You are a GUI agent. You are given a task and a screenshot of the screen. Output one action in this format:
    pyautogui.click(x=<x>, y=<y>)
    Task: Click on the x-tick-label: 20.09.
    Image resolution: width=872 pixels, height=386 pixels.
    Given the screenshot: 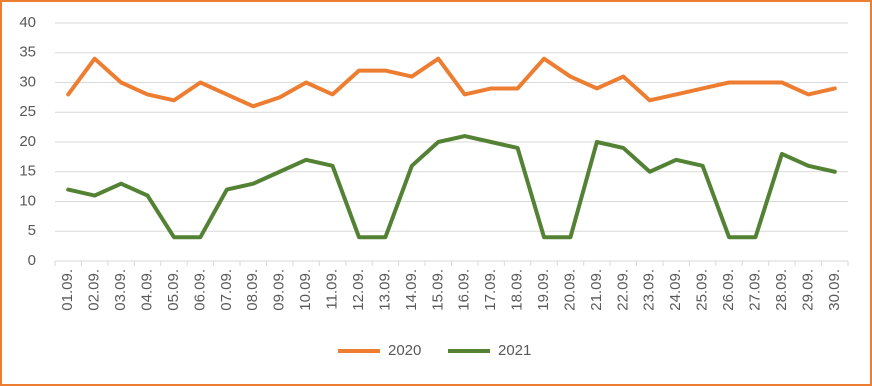 What is the action you would take?
    pyautogui.click(x=569, y=290)
    